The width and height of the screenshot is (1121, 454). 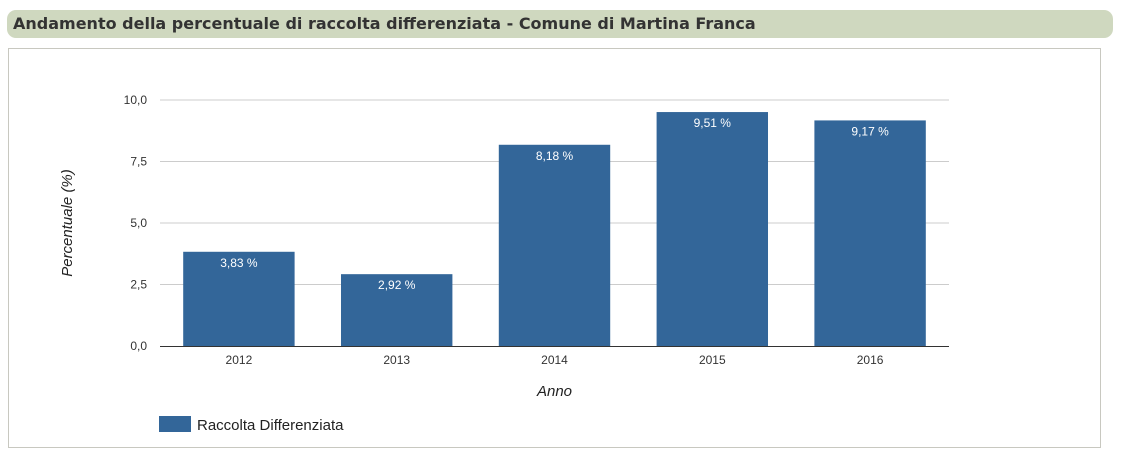 I want to click on data-label: 9,17 %, so click(x=870, y=131).